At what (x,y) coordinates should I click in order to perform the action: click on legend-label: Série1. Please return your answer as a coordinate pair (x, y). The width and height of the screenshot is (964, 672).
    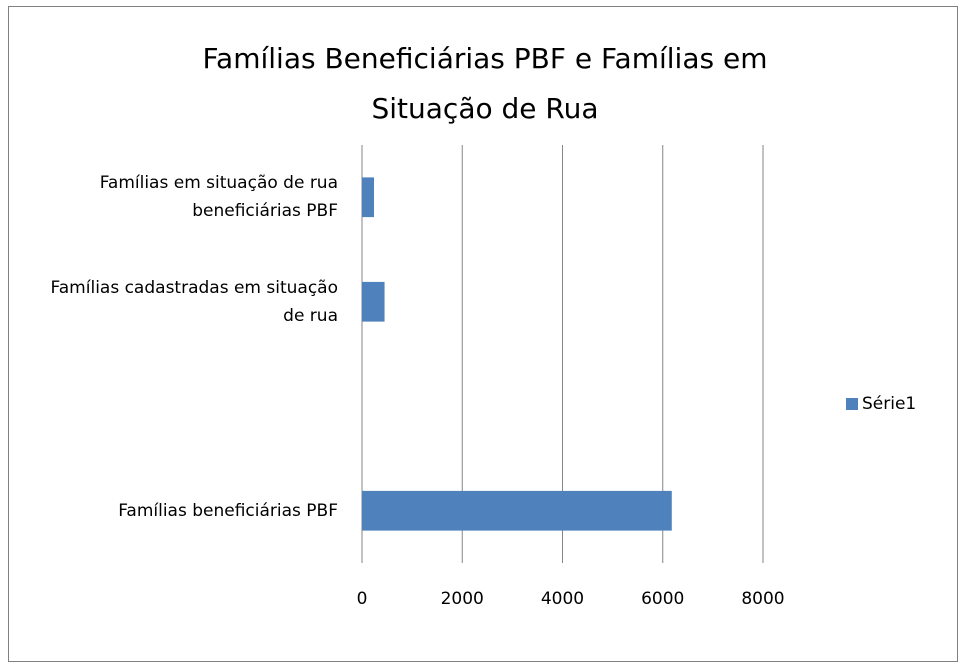
    Looking at the image, I should click on (889, 404).